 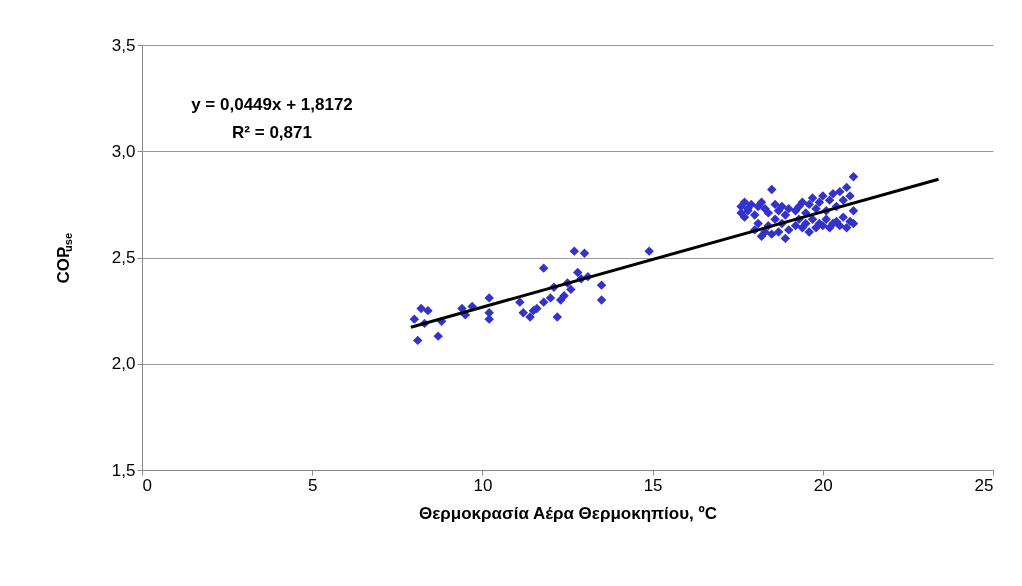 I want to click on annotation: R² = 0,871, so click(x=272, y=132).